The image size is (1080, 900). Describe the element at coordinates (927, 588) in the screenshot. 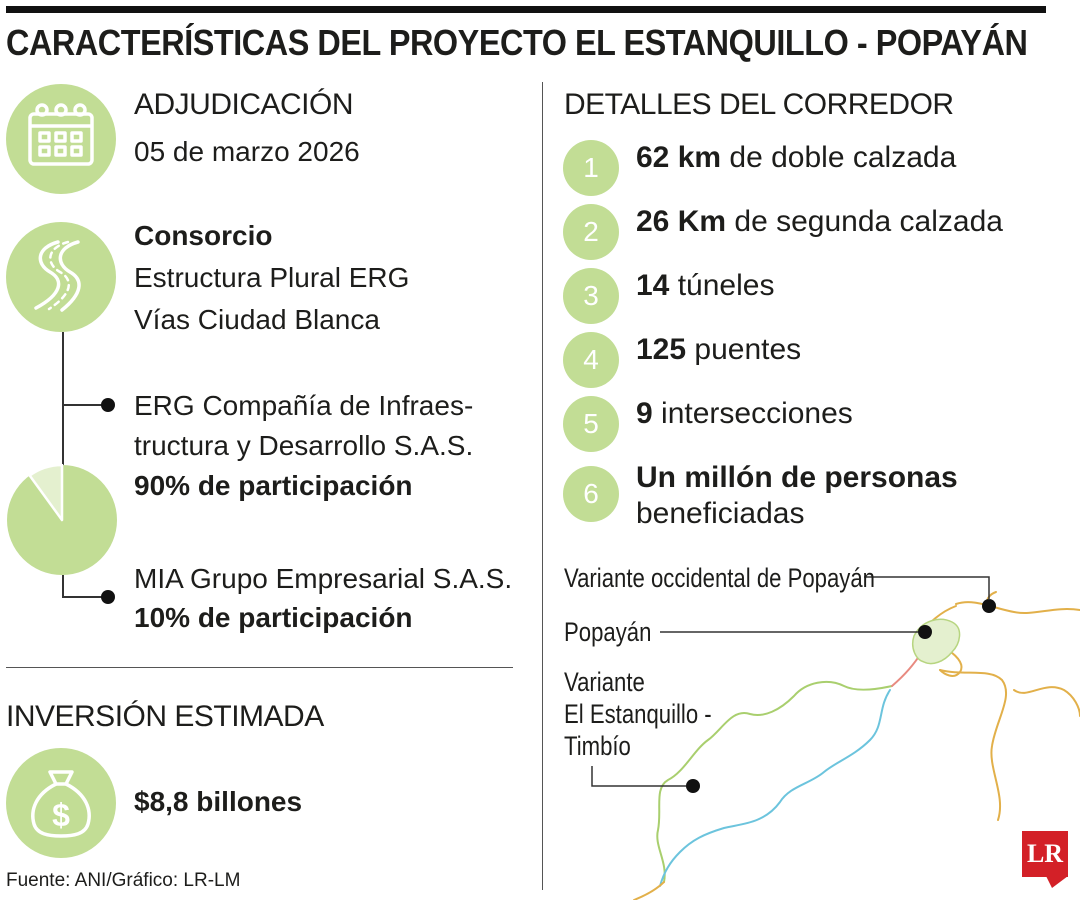

I see `leader-variante-occidental` at that location.